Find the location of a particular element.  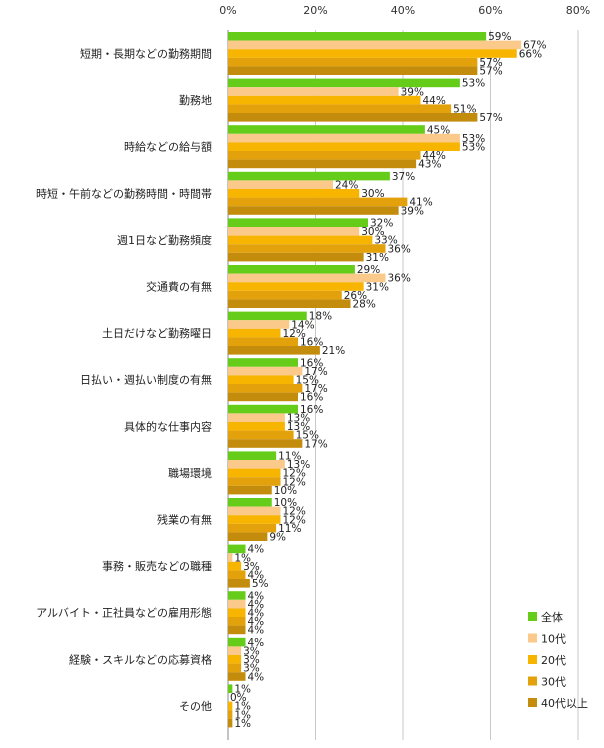

category-label: 週1日など勤務頻度 is located at coordinates (164, 240).